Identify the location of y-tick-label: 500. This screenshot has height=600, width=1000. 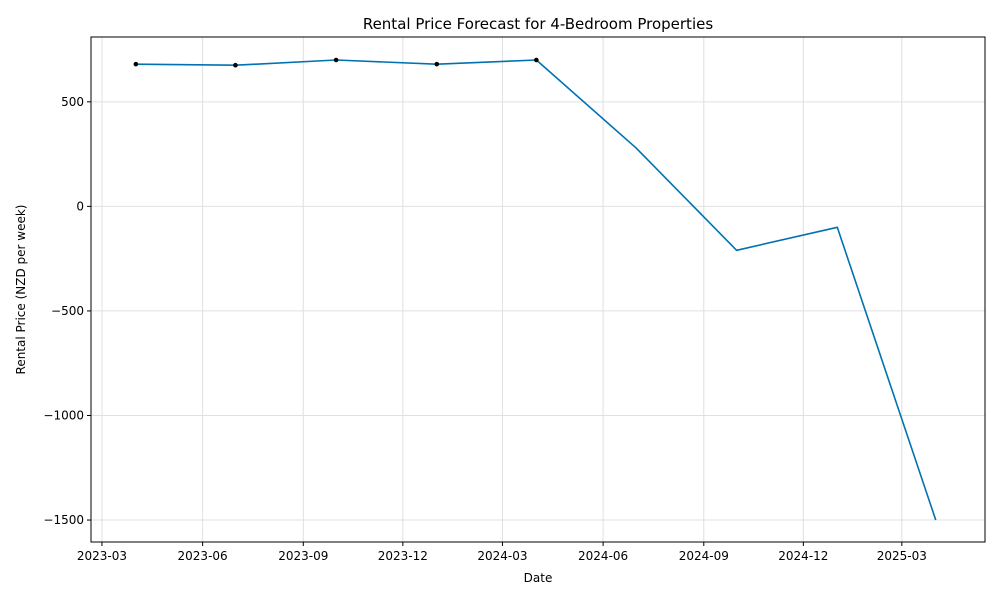
(72, 102).